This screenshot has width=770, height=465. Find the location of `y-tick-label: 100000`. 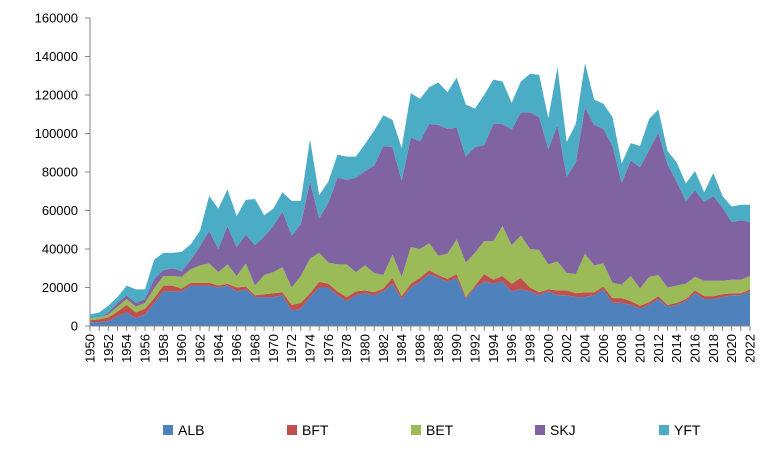

y-tick-label: 100000 is located at coordinates (56, 133).